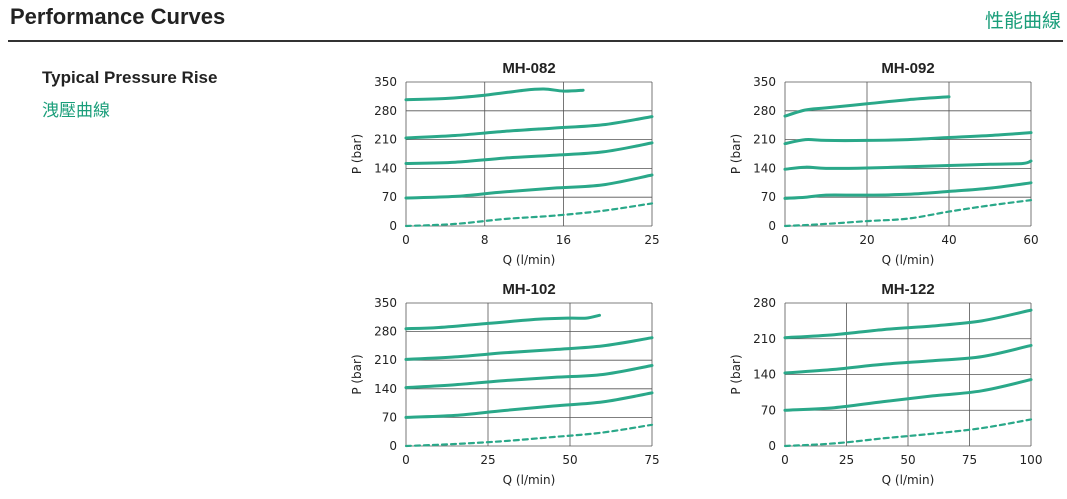 This screenshot has width=1067, height=499. I want to click on x-tick-label: 16, so click(563, 240).